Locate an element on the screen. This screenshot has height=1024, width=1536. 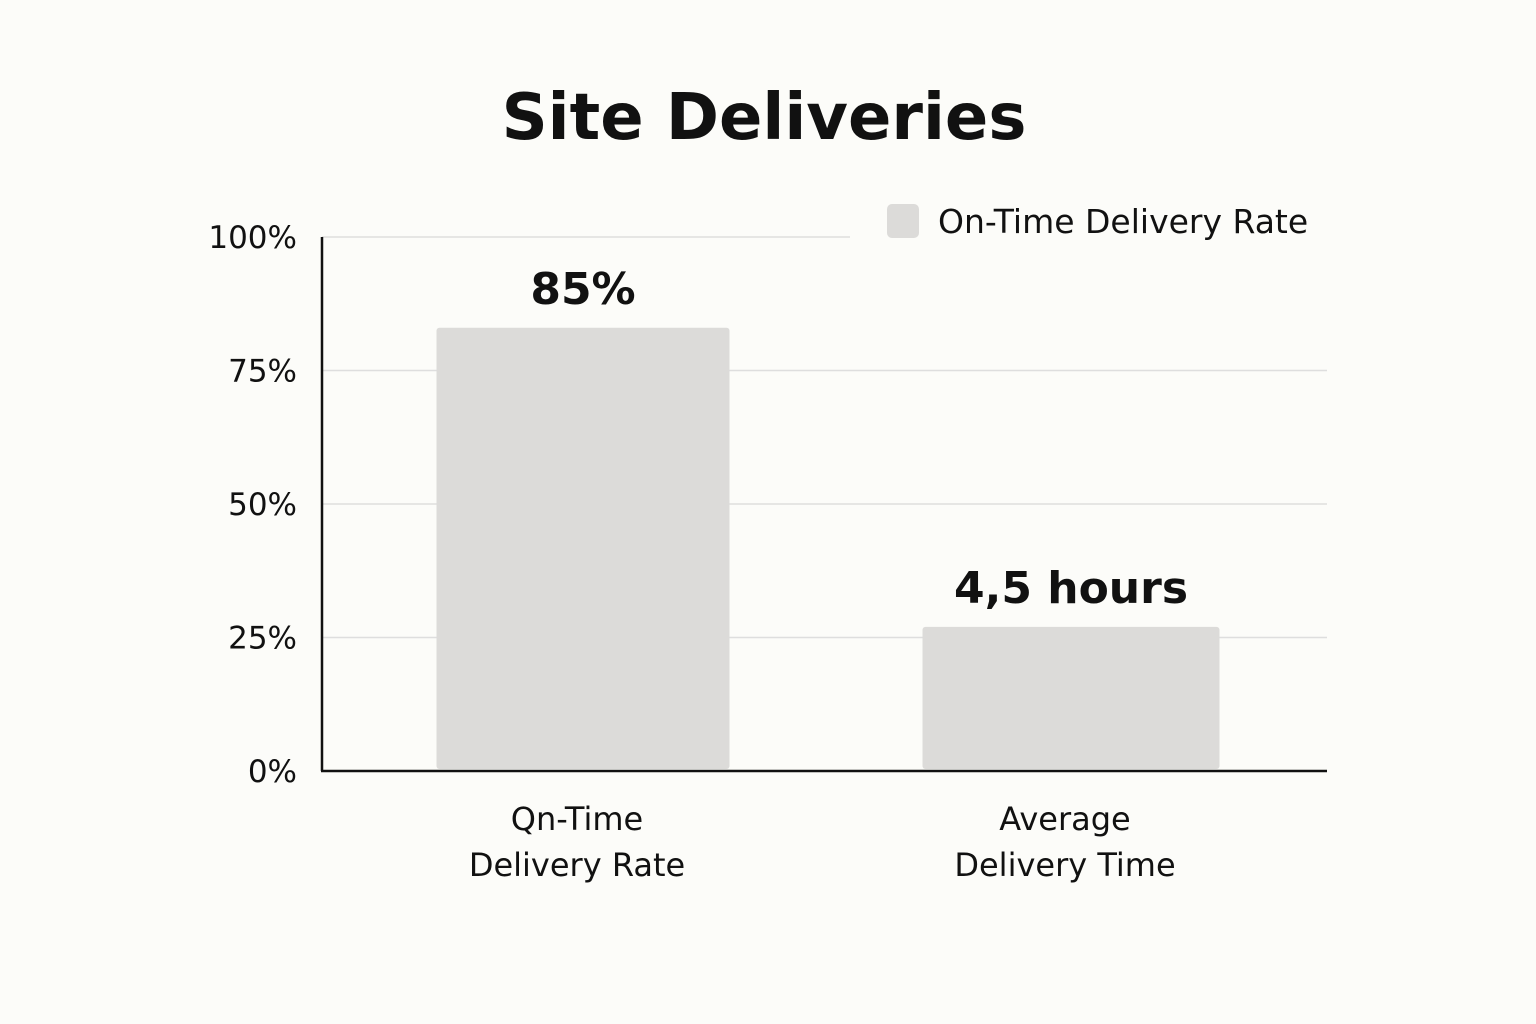
x-category-label: Delivery Time is located at coordinates (1064, 865).